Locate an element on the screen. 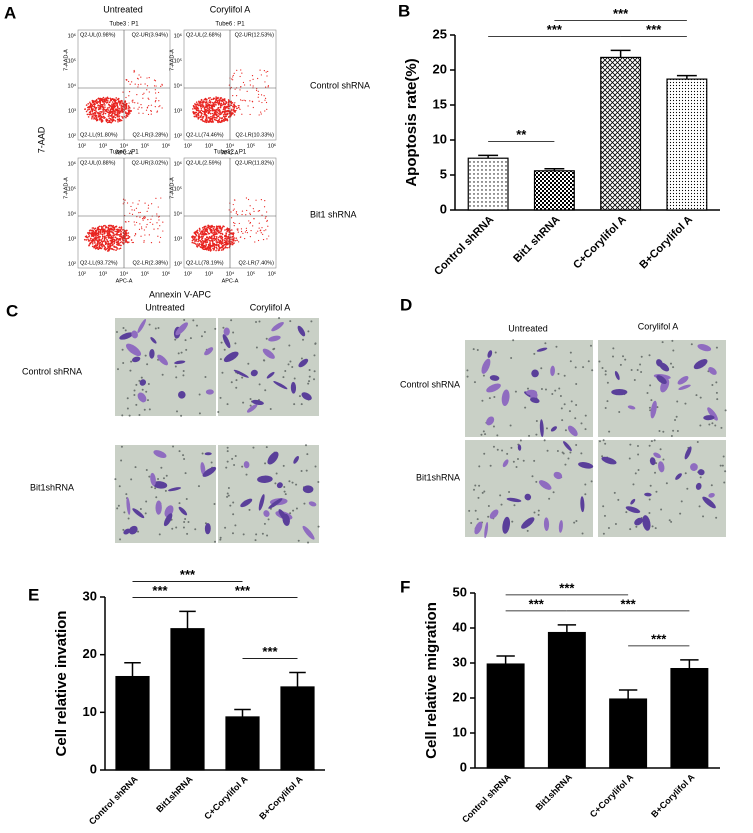 The image size is (753, 833). quadrant-label: Q2-UR(11.82%) is located at coordinates (254, 163).